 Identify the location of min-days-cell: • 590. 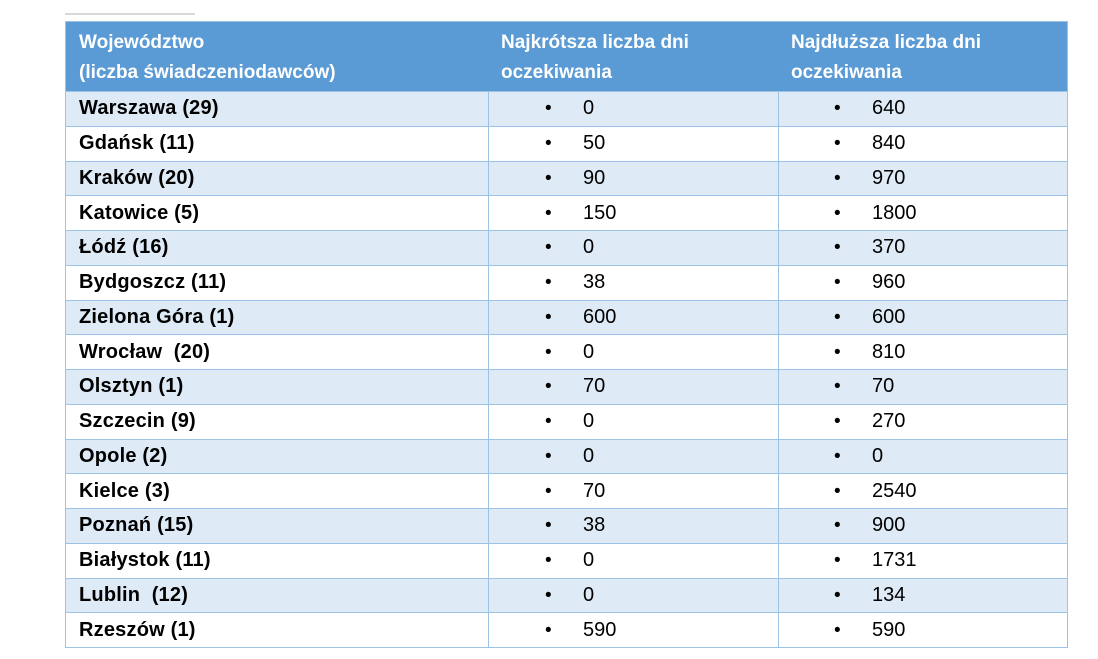
(633, 630).